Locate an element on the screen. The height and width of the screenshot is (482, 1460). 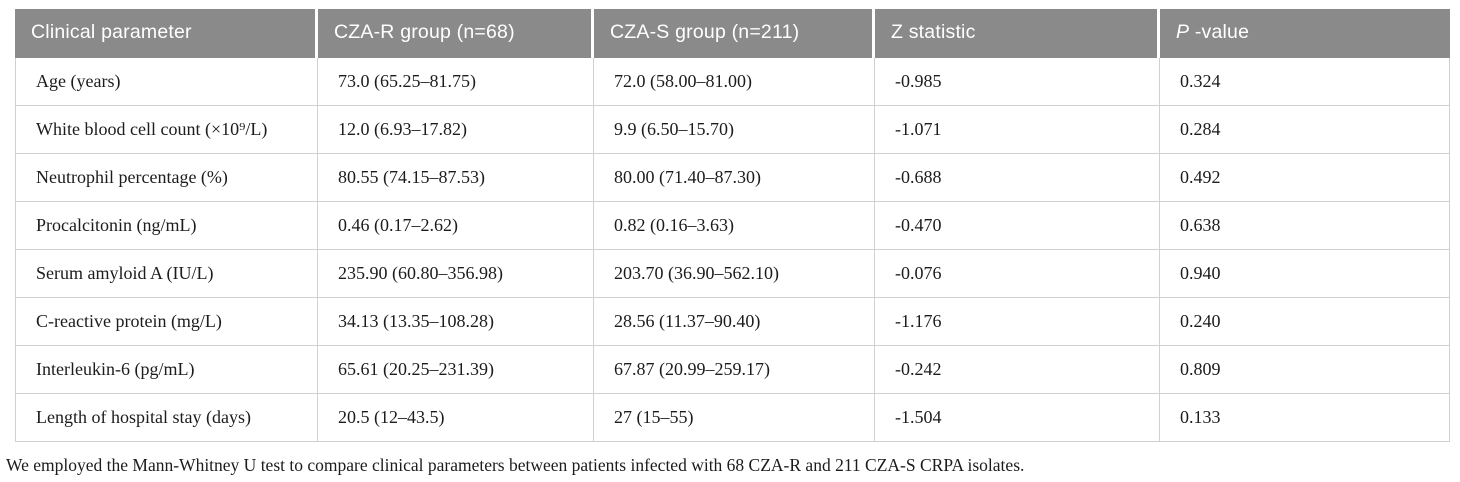
cell-parameter: White blood cell count (×10⁹/L) is located at coordinates (166, 130).